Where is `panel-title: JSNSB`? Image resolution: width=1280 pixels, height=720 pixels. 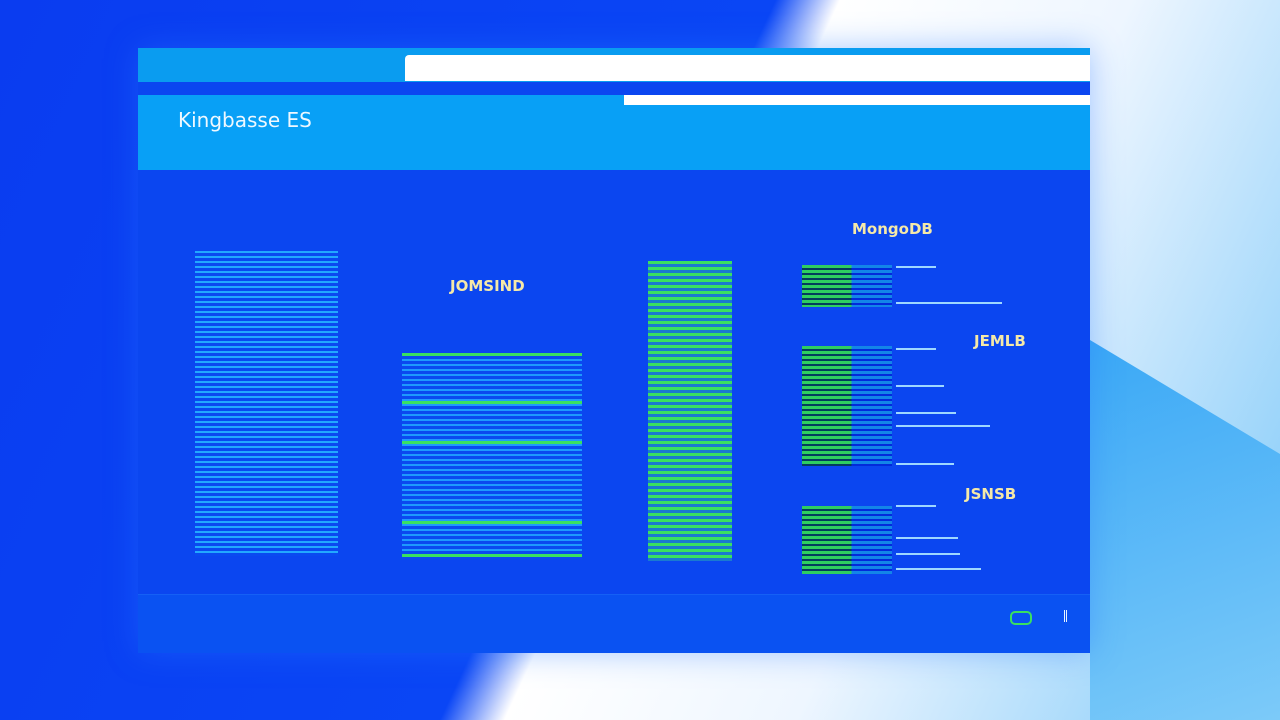 panel-title: JSNSB is located at coordinates (991, 494).